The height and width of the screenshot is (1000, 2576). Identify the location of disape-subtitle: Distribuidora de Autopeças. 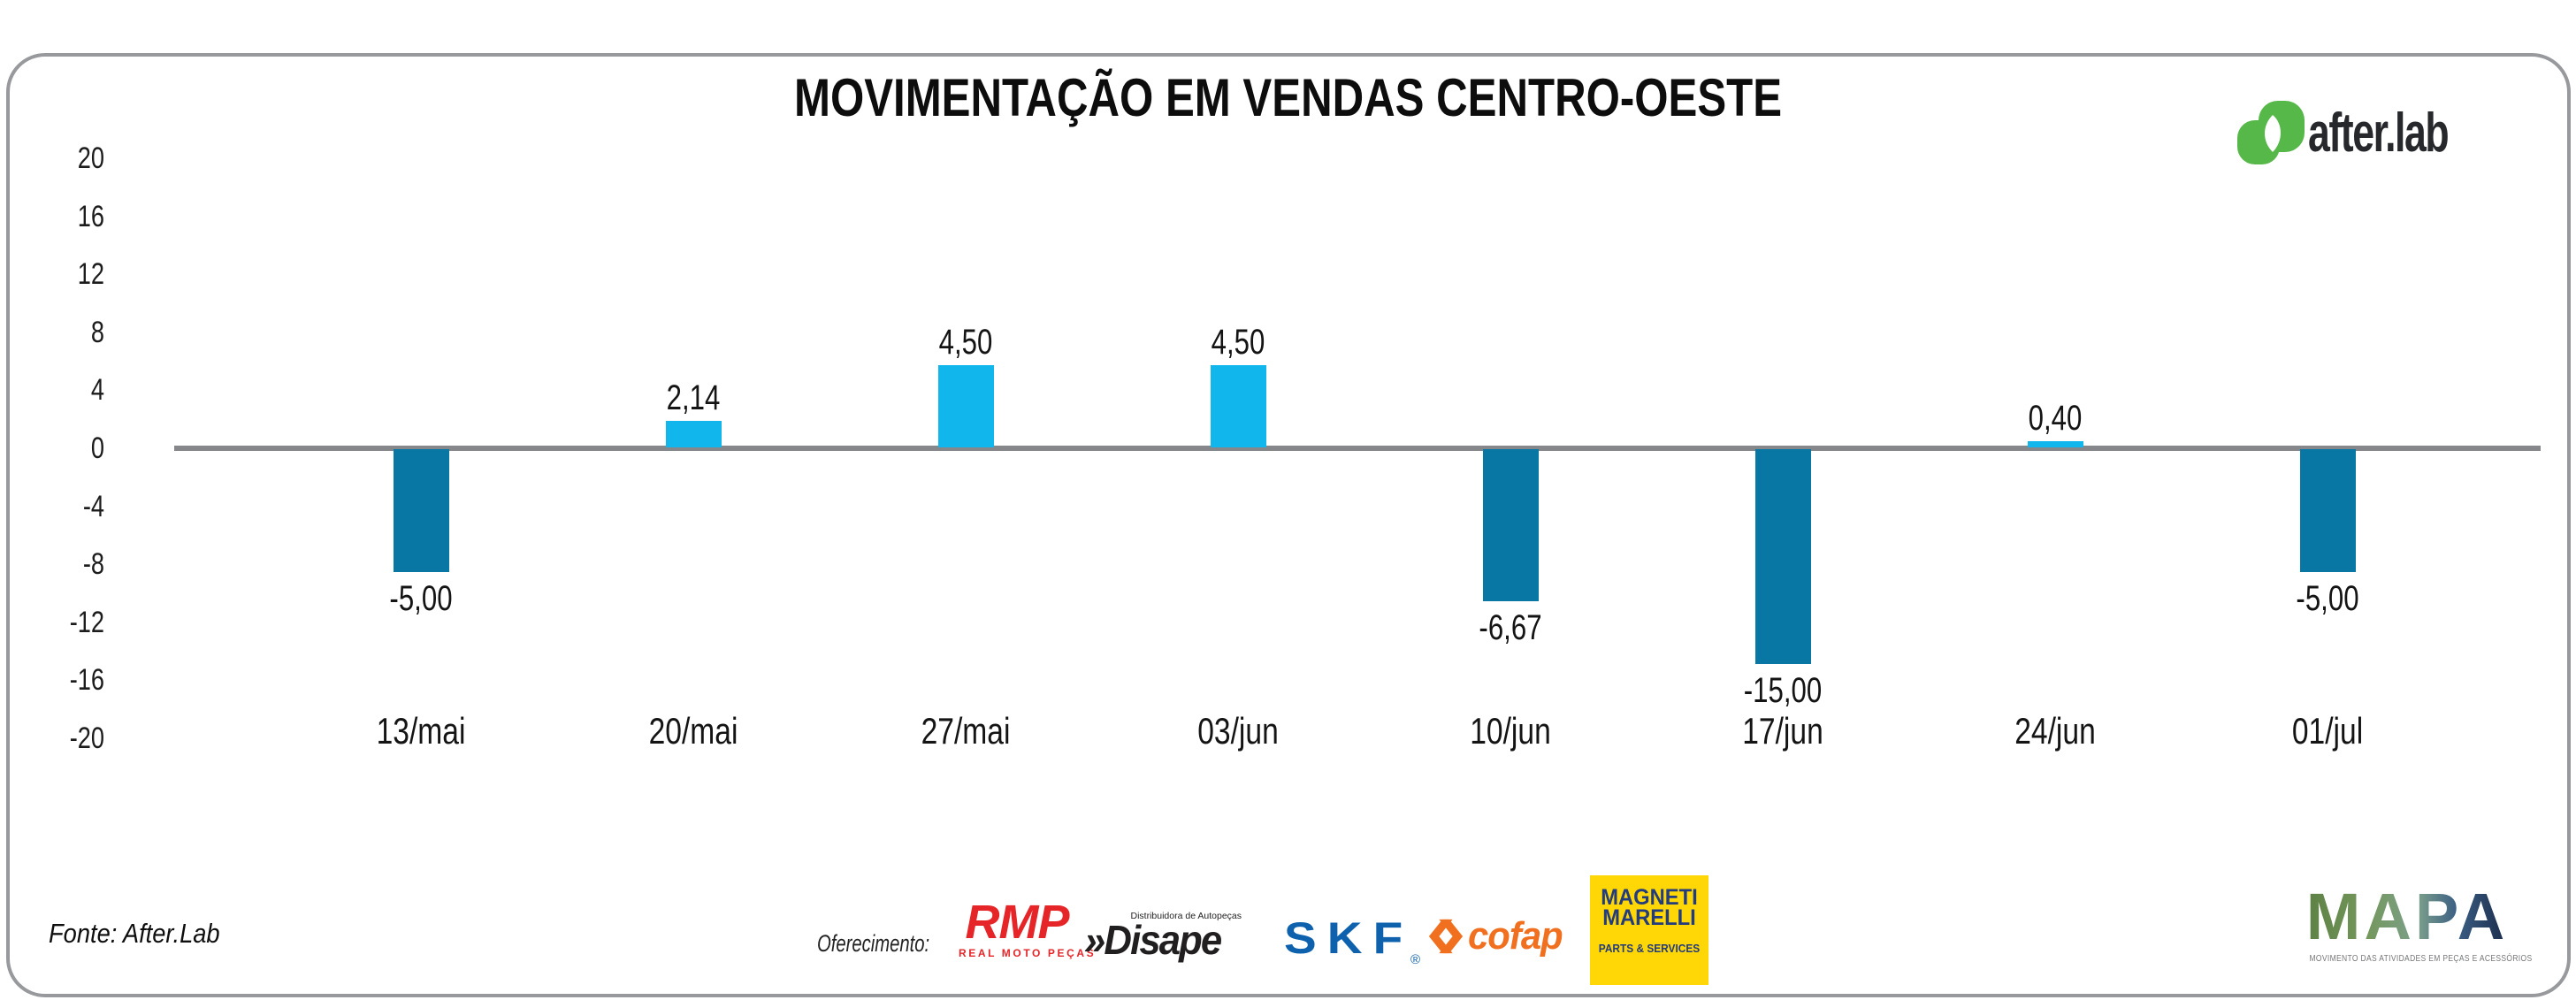
(1186, 916).